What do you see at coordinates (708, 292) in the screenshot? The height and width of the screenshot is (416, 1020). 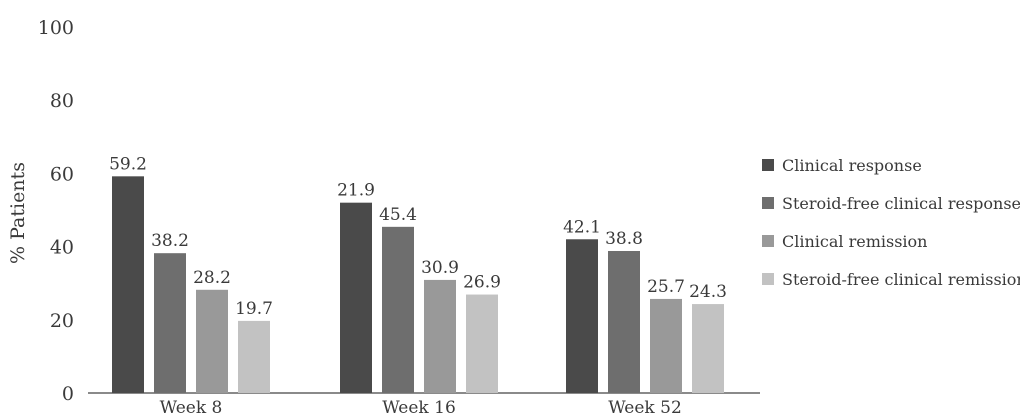 I see `bar-value-label: 24.3` at bounding box center [708, 292].